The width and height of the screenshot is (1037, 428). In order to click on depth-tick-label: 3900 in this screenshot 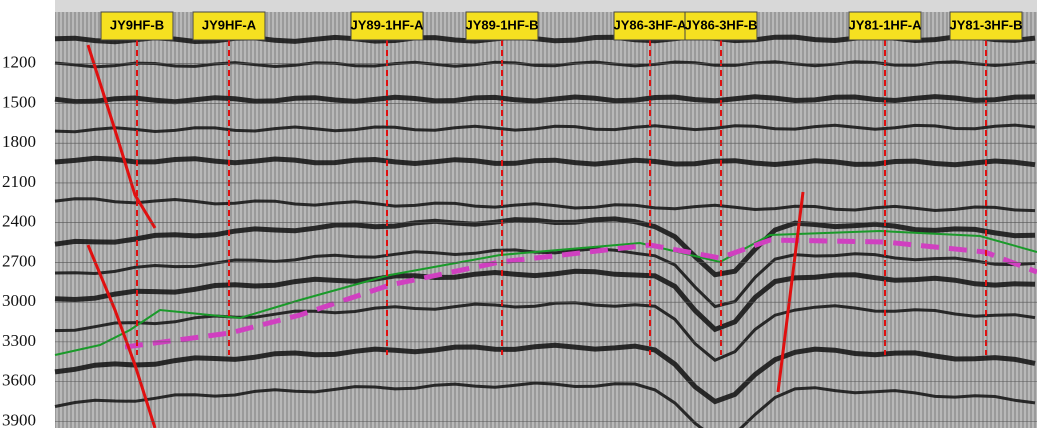, I will do `click(19, 419)`.